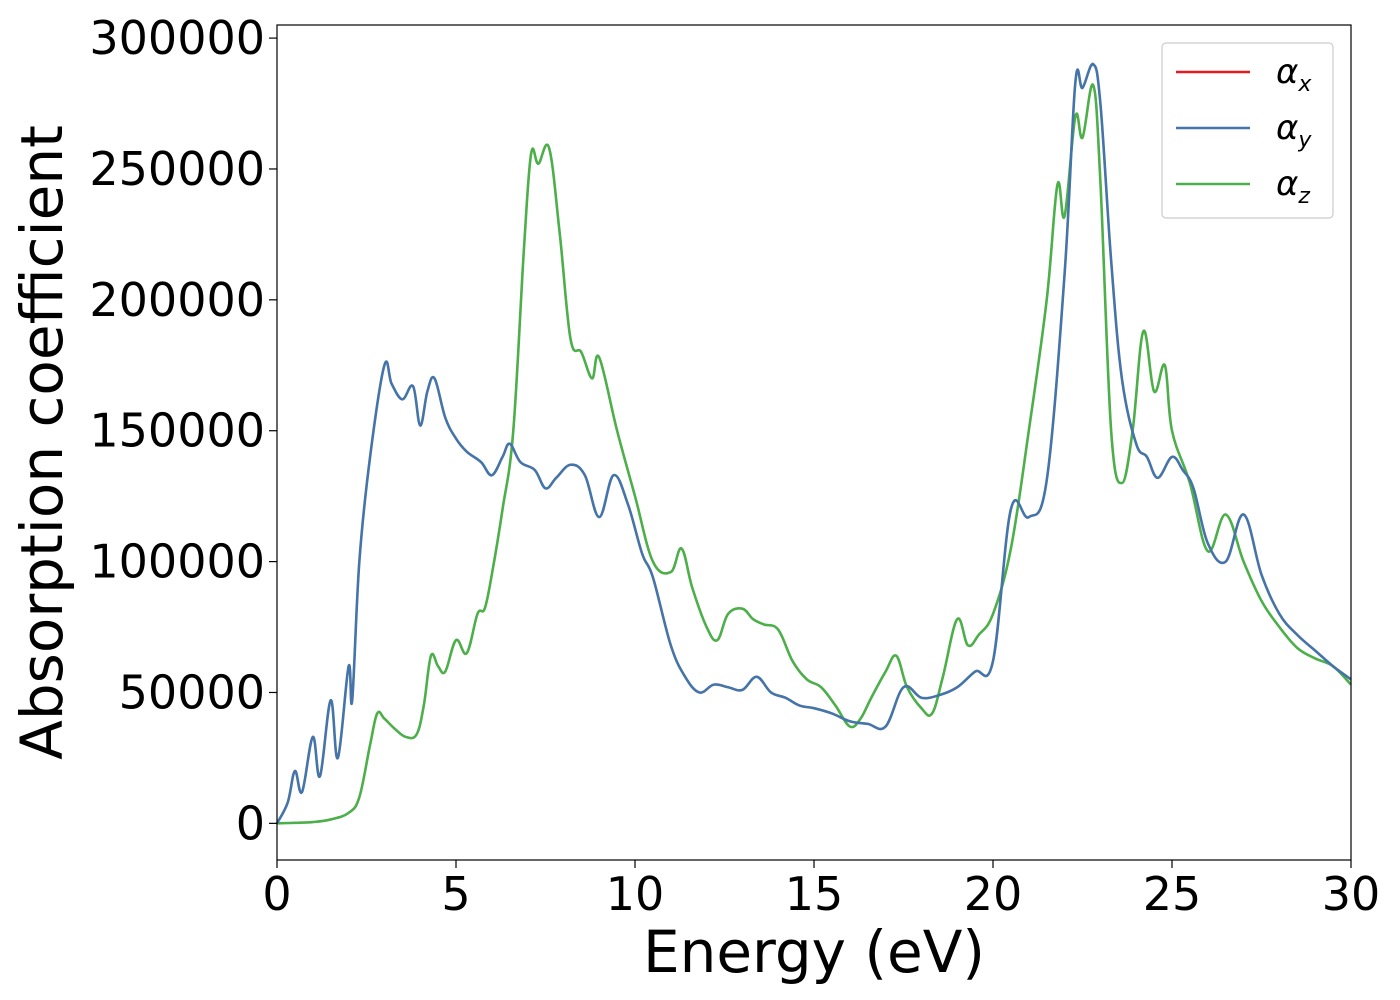 Image resolution: width=1400 pixels, height=1000 pixels. What do you see at coordinates (635, 894) in the screenshot?
I see `x-tick-label: 10` at bounding box center [635, 894].